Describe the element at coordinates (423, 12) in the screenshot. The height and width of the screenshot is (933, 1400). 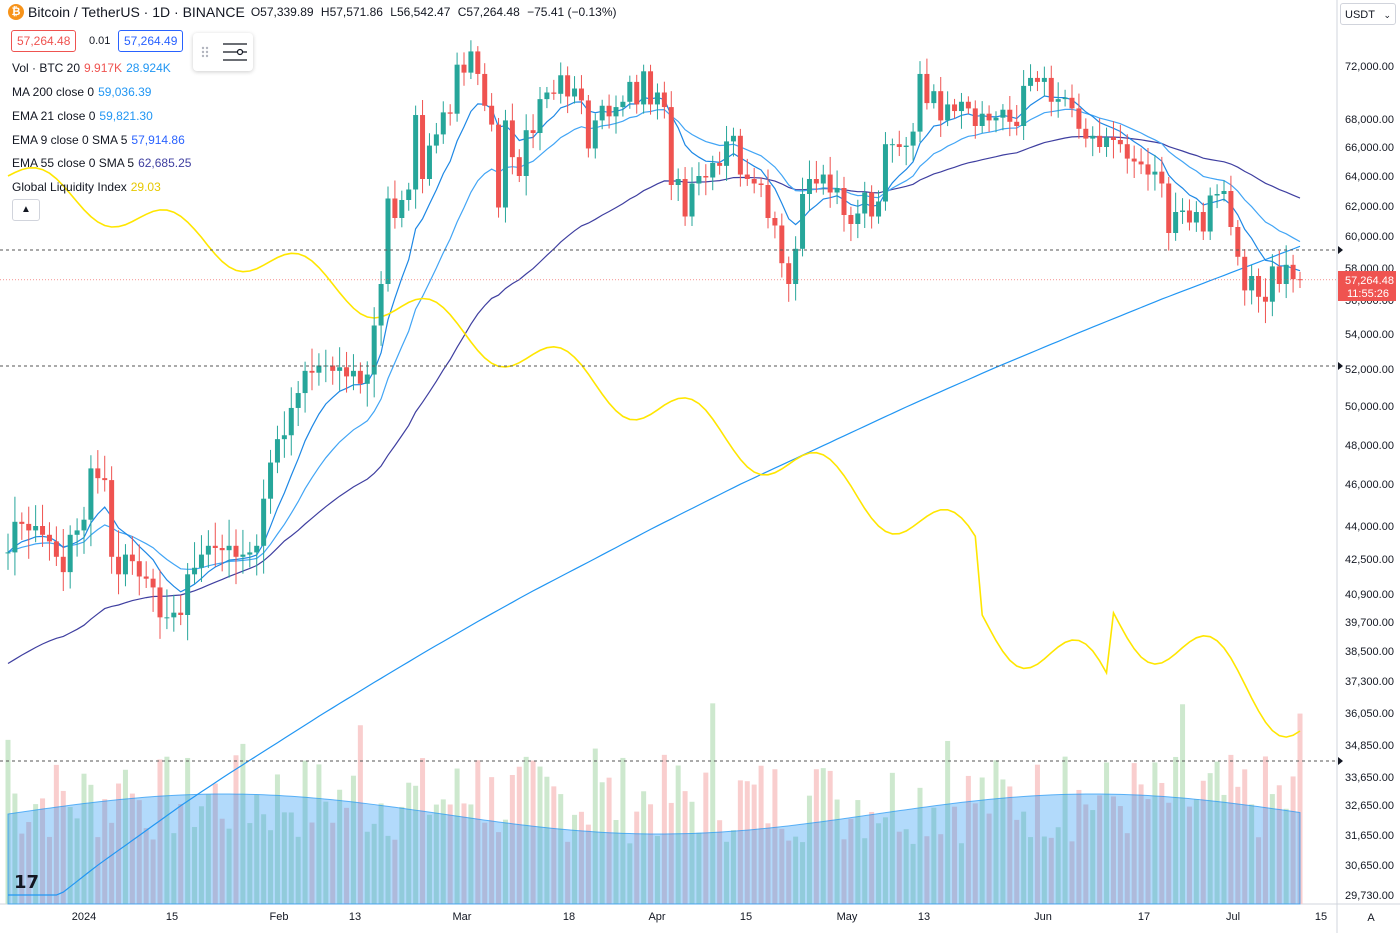
I see `low-value: 56,542.47` at that location.